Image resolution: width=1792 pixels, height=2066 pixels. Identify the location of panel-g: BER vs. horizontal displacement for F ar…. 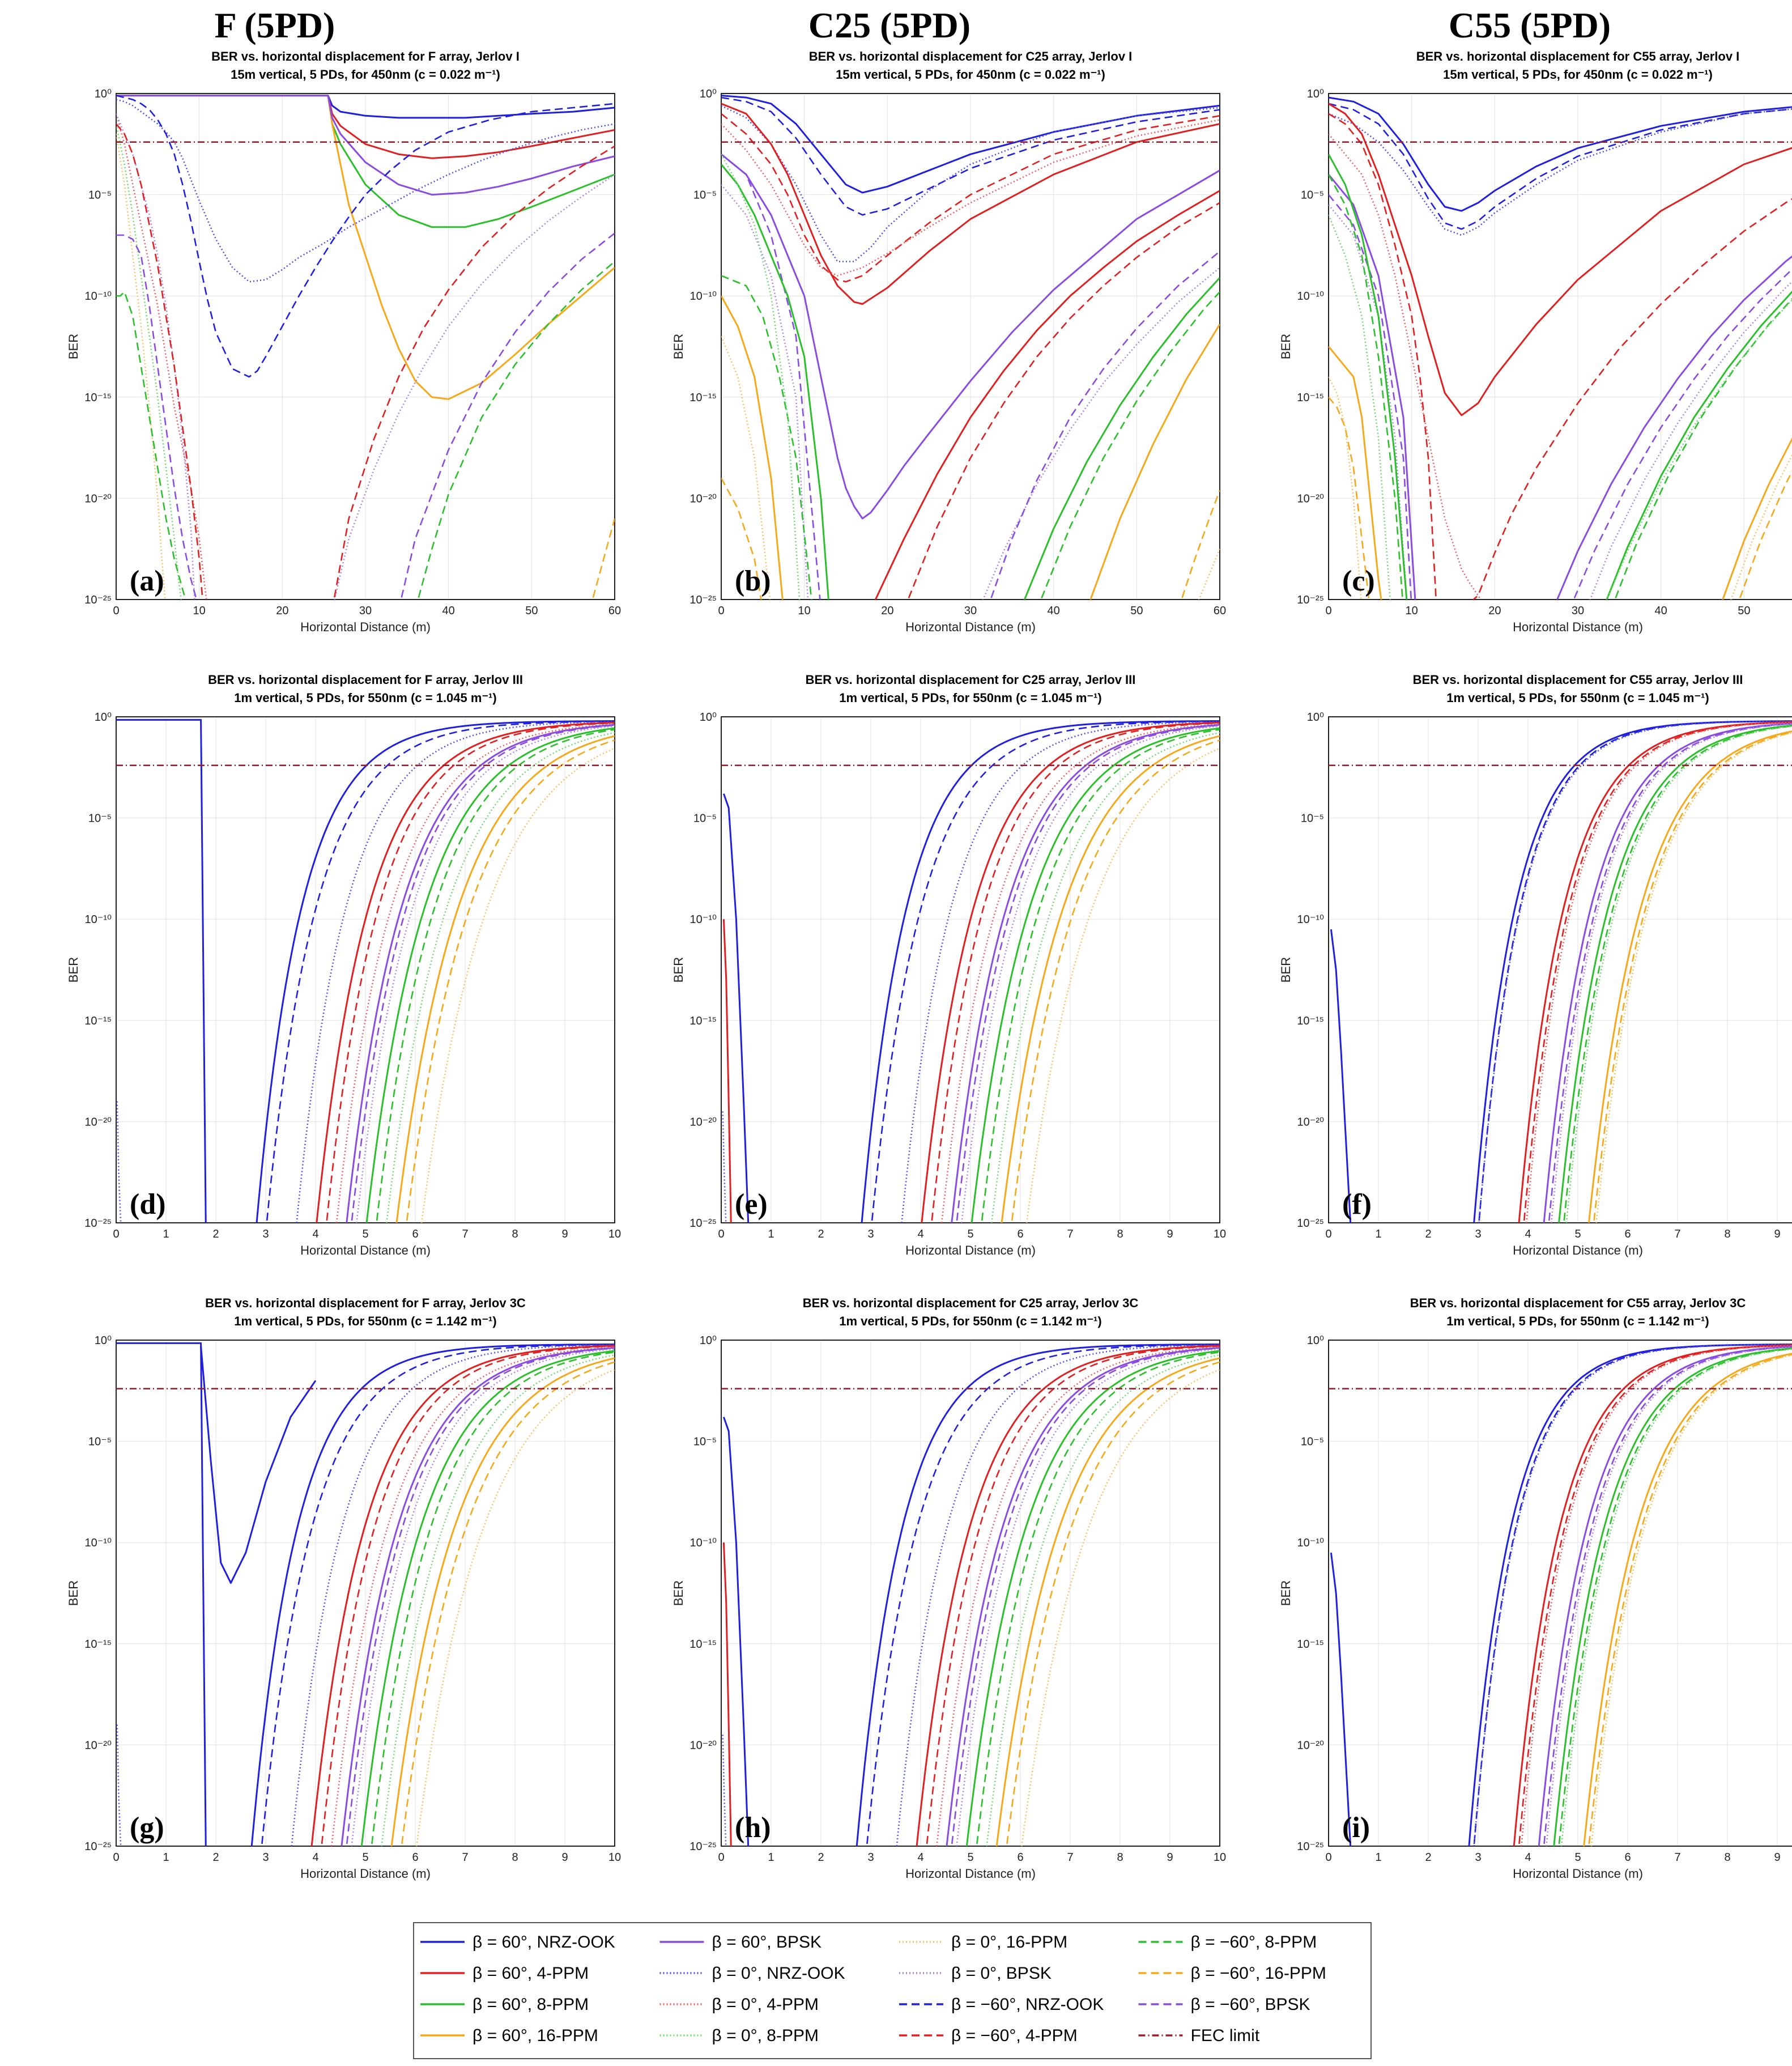
(343, 1588).